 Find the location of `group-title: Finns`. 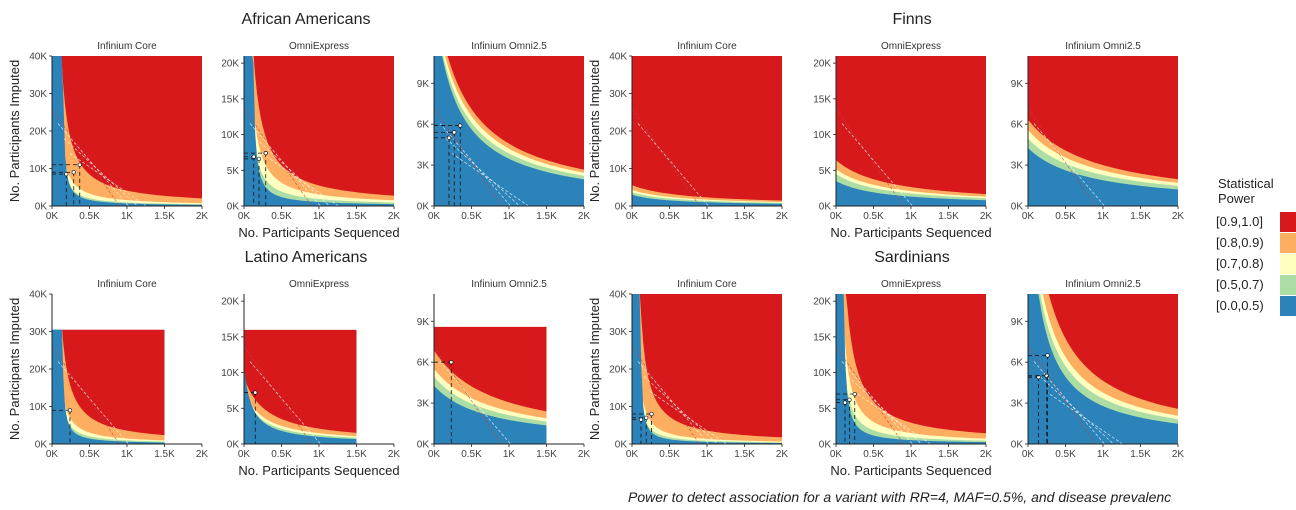

group-title: Finns is located at coordinates (911, 19).